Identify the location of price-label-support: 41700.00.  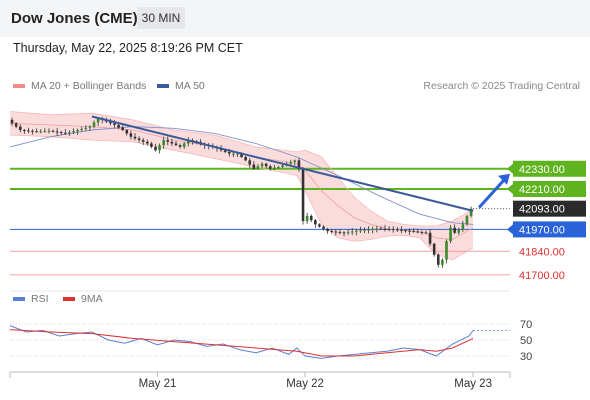
(542, 276).